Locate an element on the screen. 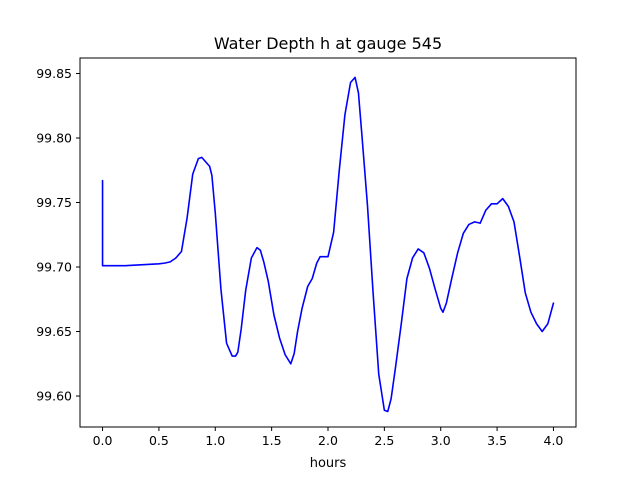 The image size is (640, 480). x-tick-label: 2.0 is located at coordinates (328, 440).